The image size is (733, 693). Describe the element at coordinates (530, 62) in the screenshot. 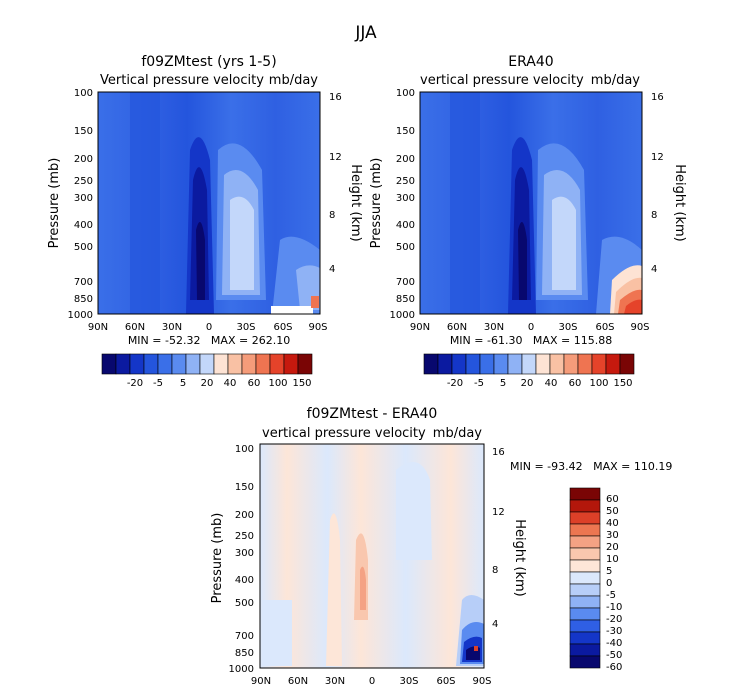

I see `panel-title: ERA40` at that location.